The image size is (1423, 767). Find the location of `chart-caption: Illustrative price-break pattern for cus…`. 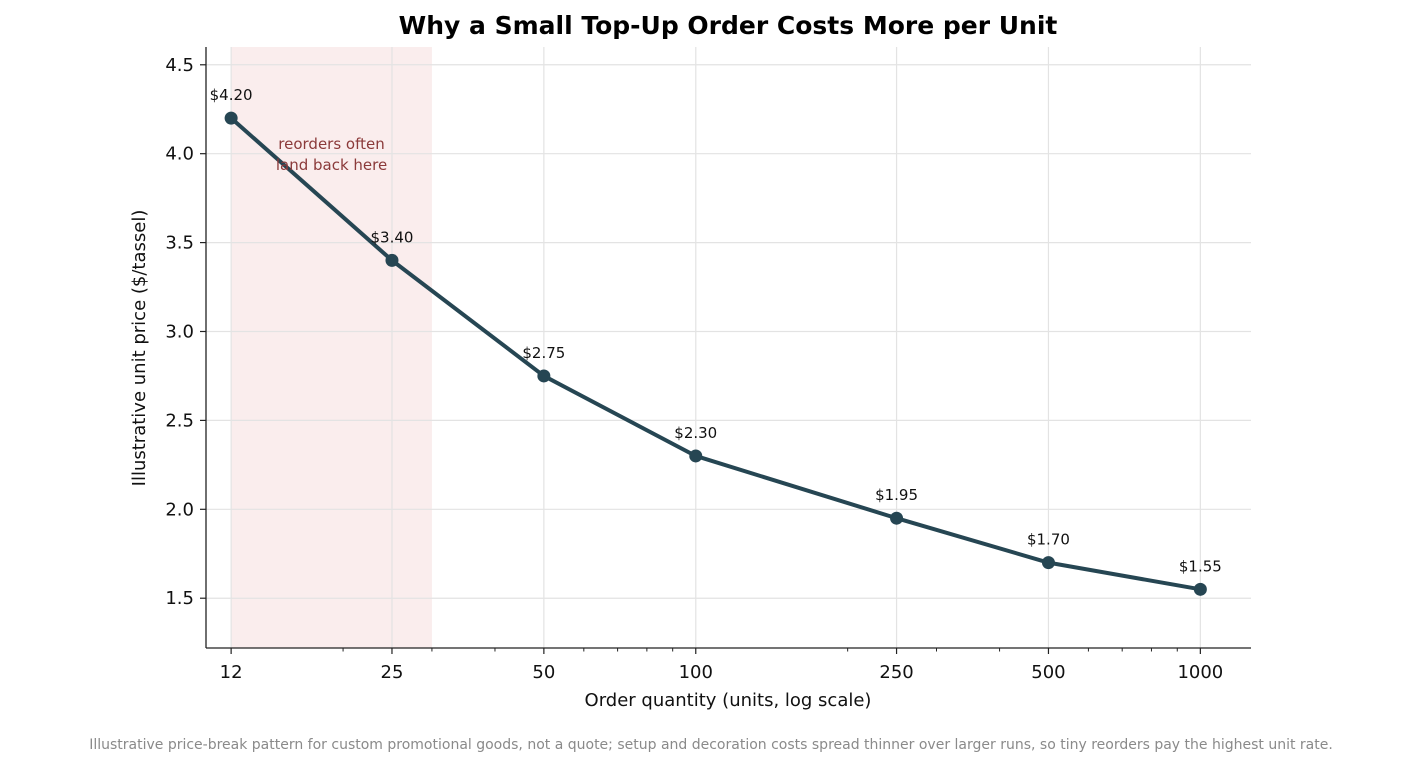

chart-caption: Illustrative price-break pattern for cus… is located at coordinates (711, 745).